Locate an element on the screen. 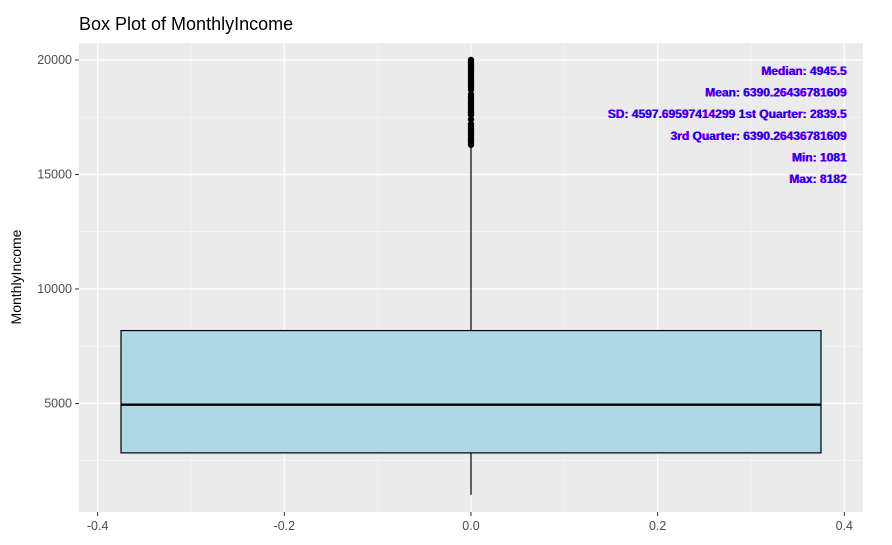 The width and height of the screenshot is (892, 545). stats-annotation-shadow: Median: 4945.5 is located at coordinates (804, 71).